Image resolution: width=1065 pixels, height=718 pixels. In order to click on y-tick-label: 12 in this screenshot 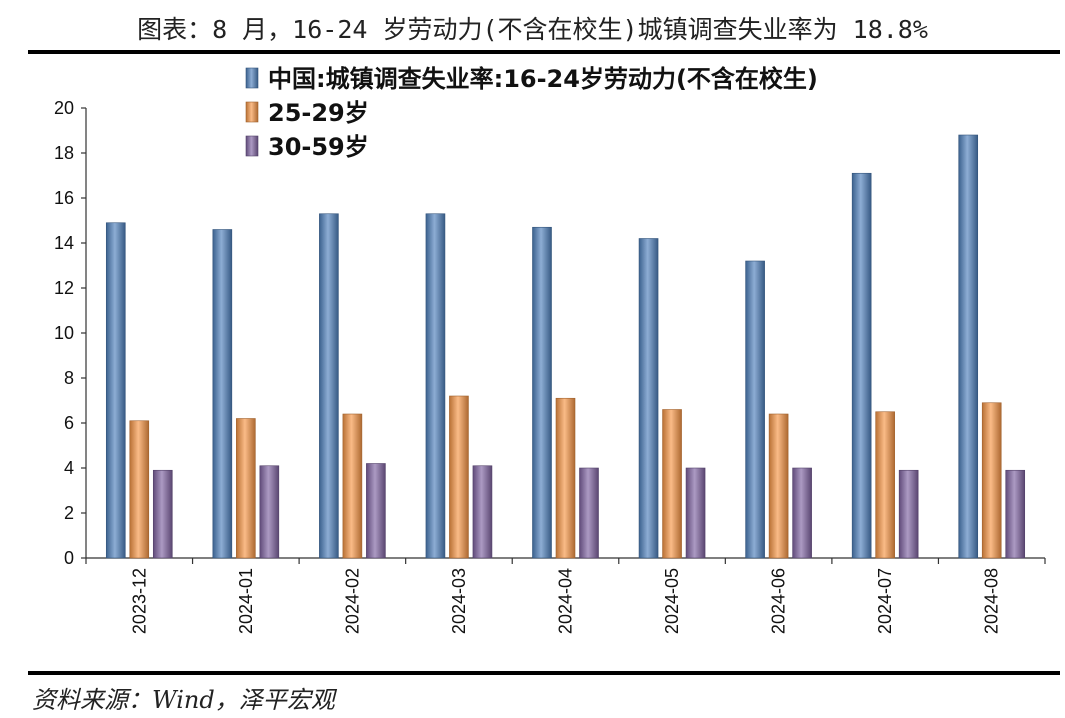, I will do `click(64, 288)`.